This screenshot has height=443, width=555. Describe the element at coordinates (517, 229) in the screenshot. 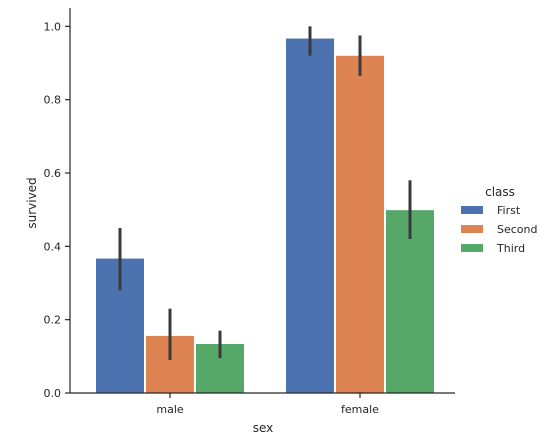

I see `legend-label-second: Second` at that location.